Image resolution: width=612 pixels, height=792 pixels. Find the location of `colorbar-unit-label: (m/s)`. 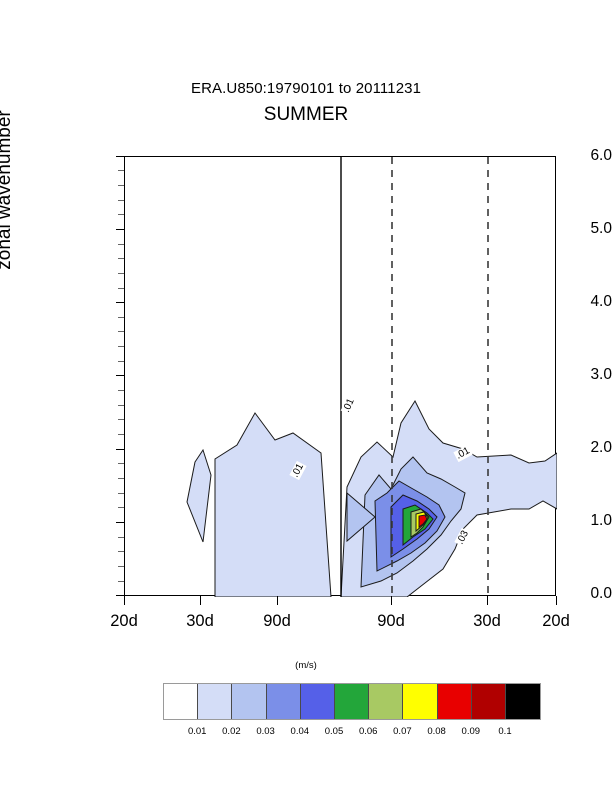

colorbar-unit-label: (m/s) is located at coordinates (306, 665).